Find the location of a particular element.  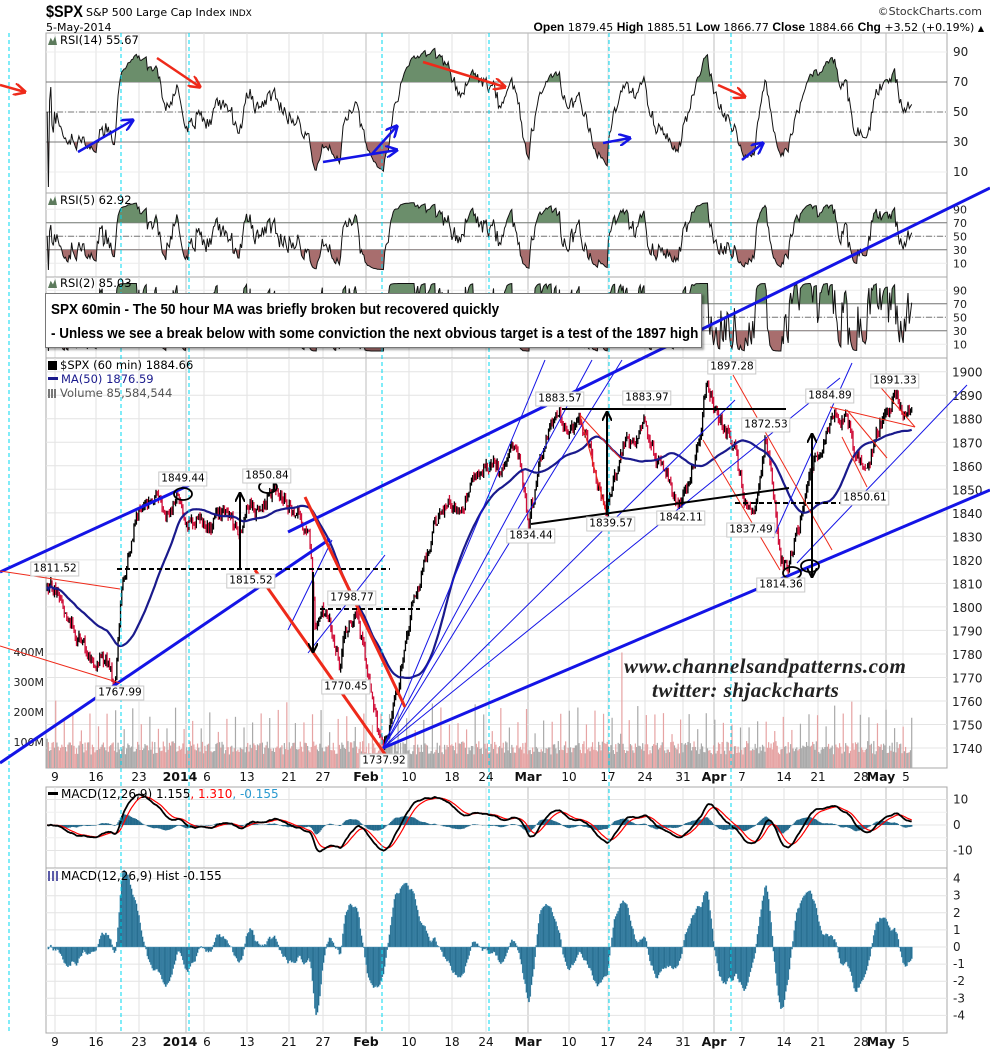

red-trendline is located at coordinates (867, 434).